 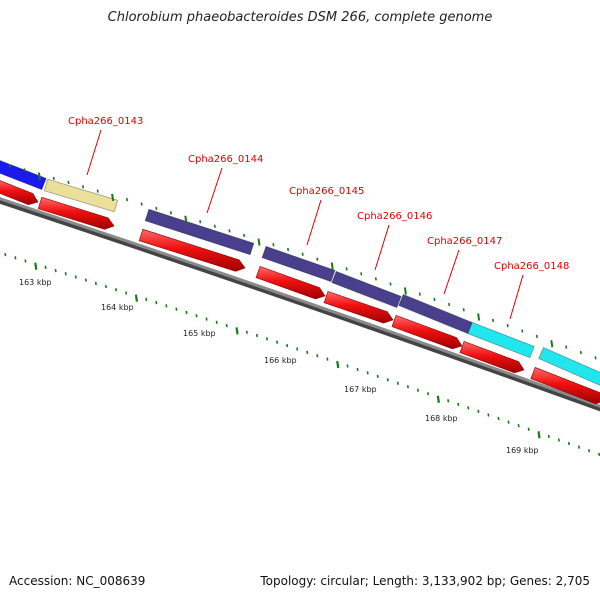 I want to click on kbp-label: 167 kbp, so click(x=360, y=389).